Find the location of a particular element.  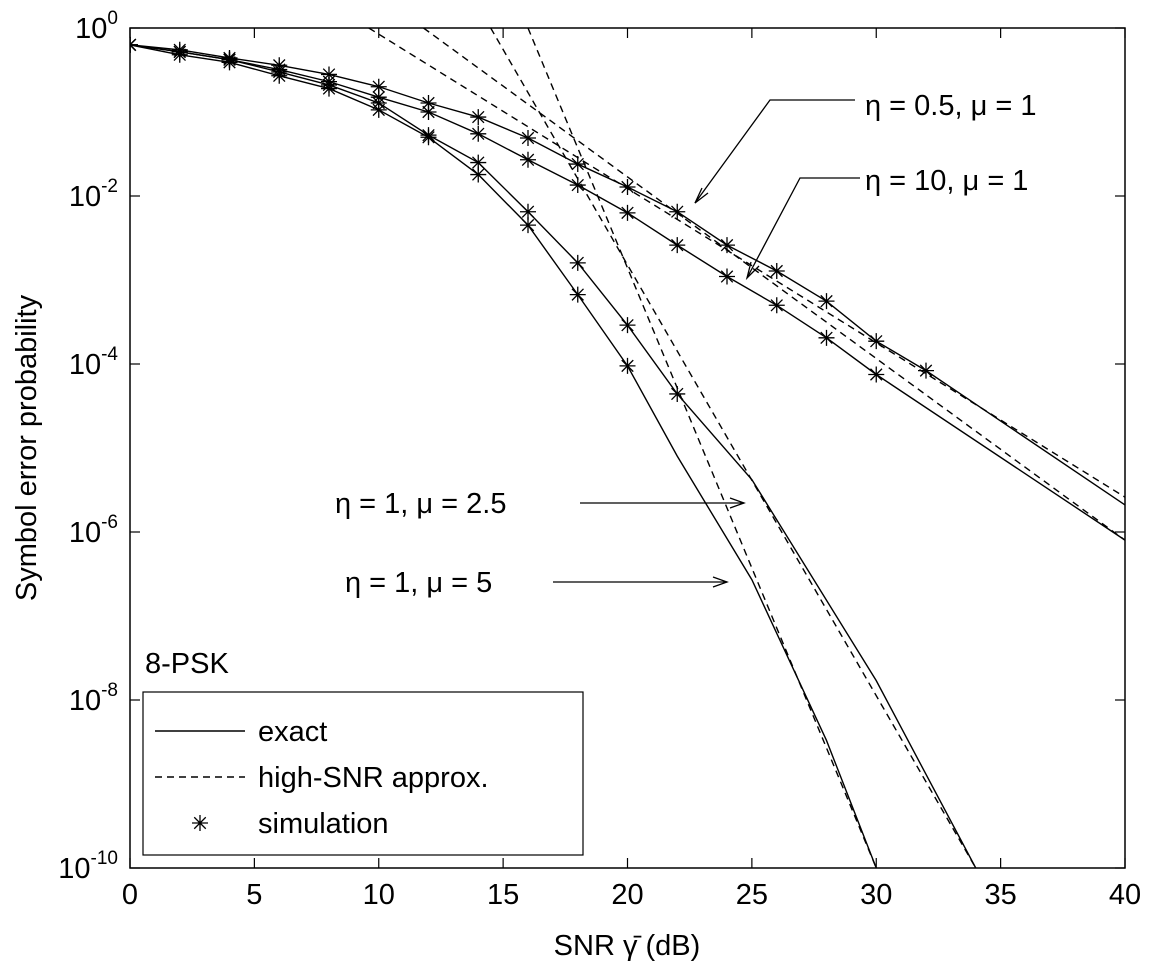

legend-label: simulation is located at coordinates (323, 824).